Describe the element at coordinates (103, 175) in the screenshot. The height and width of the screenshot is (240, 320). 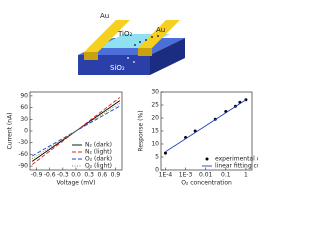
I see `x-tick-label: 0.6` at that location.